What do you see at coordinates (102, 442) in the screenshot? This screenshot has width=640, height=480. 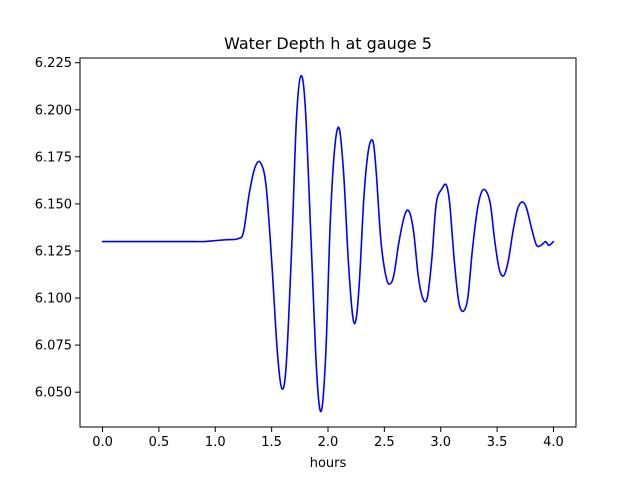 I see `x-tick-label: 0.0` at bounding box center [102, 442].